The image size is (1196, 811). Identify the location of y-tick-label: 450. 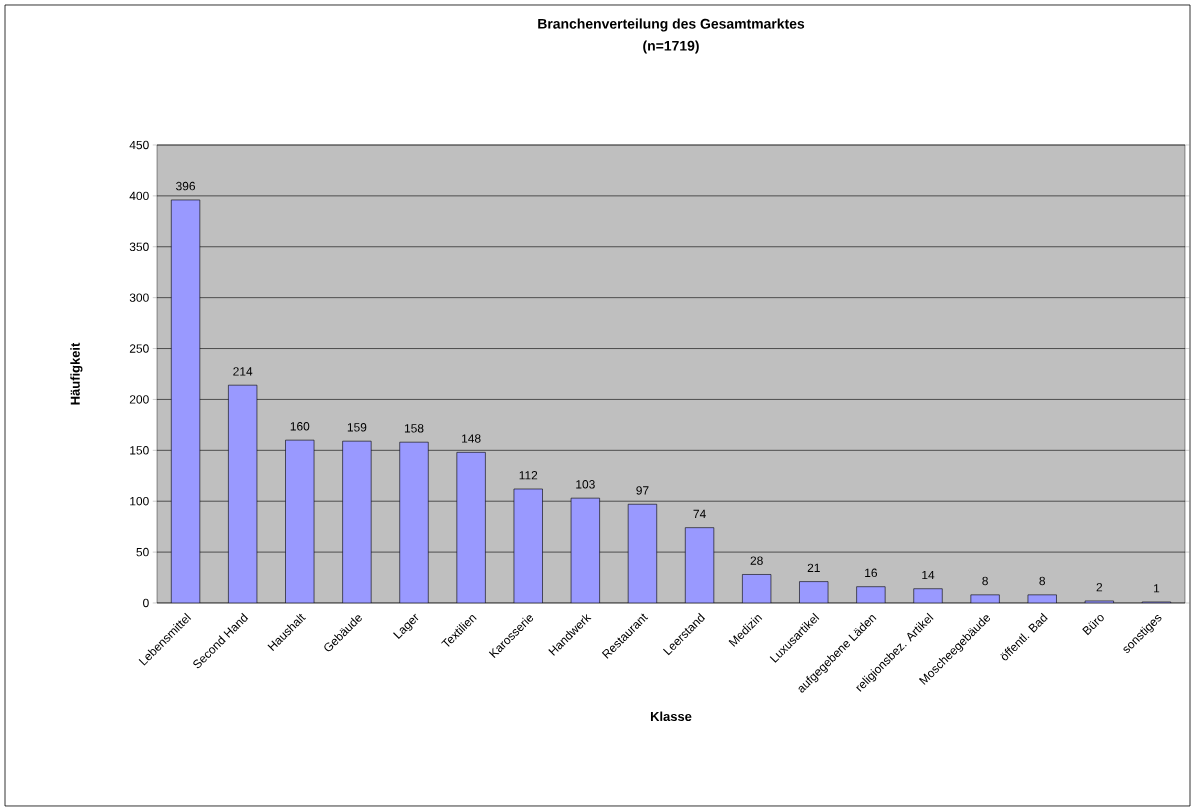
(139, 145).